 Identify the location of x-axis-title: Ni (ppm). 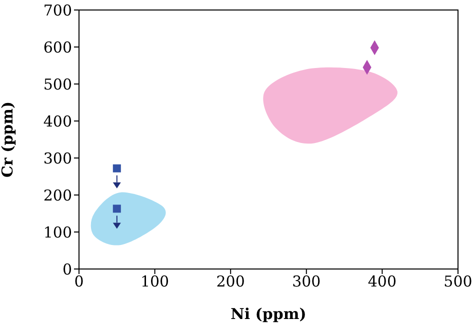
(268, 314).